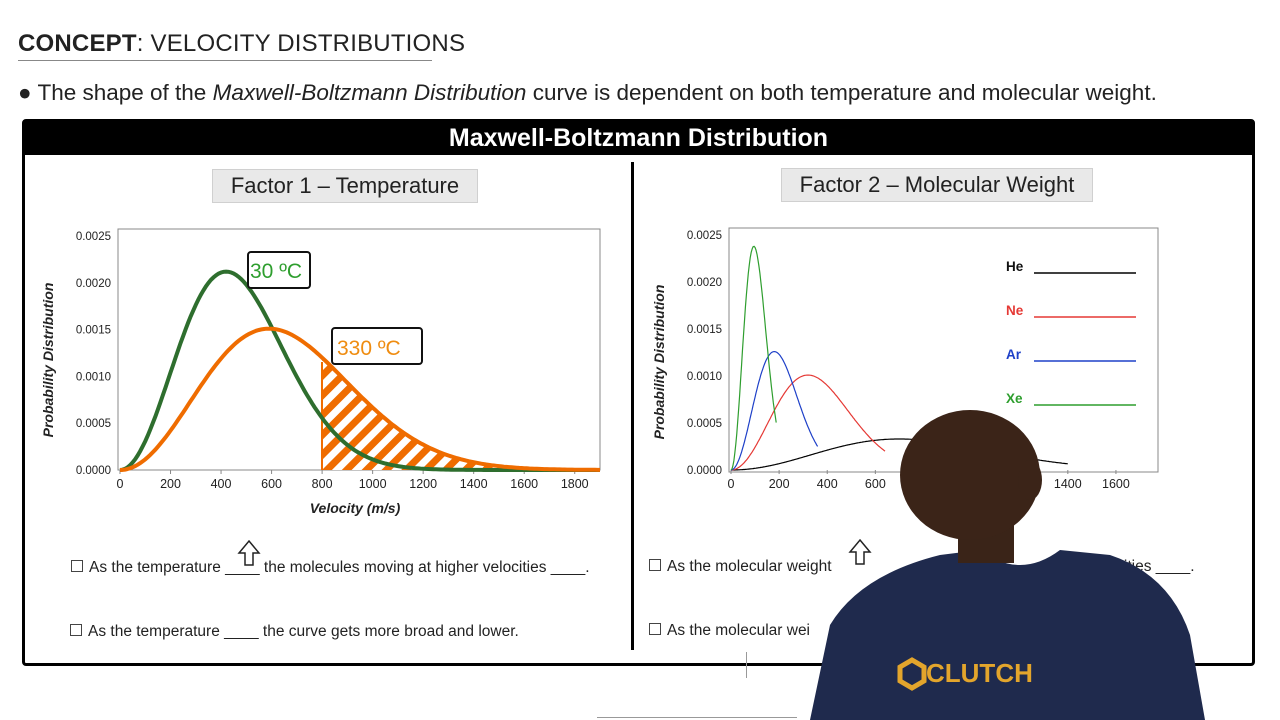  I want to click on right-x-tick-label: 600, so click(875, 484).